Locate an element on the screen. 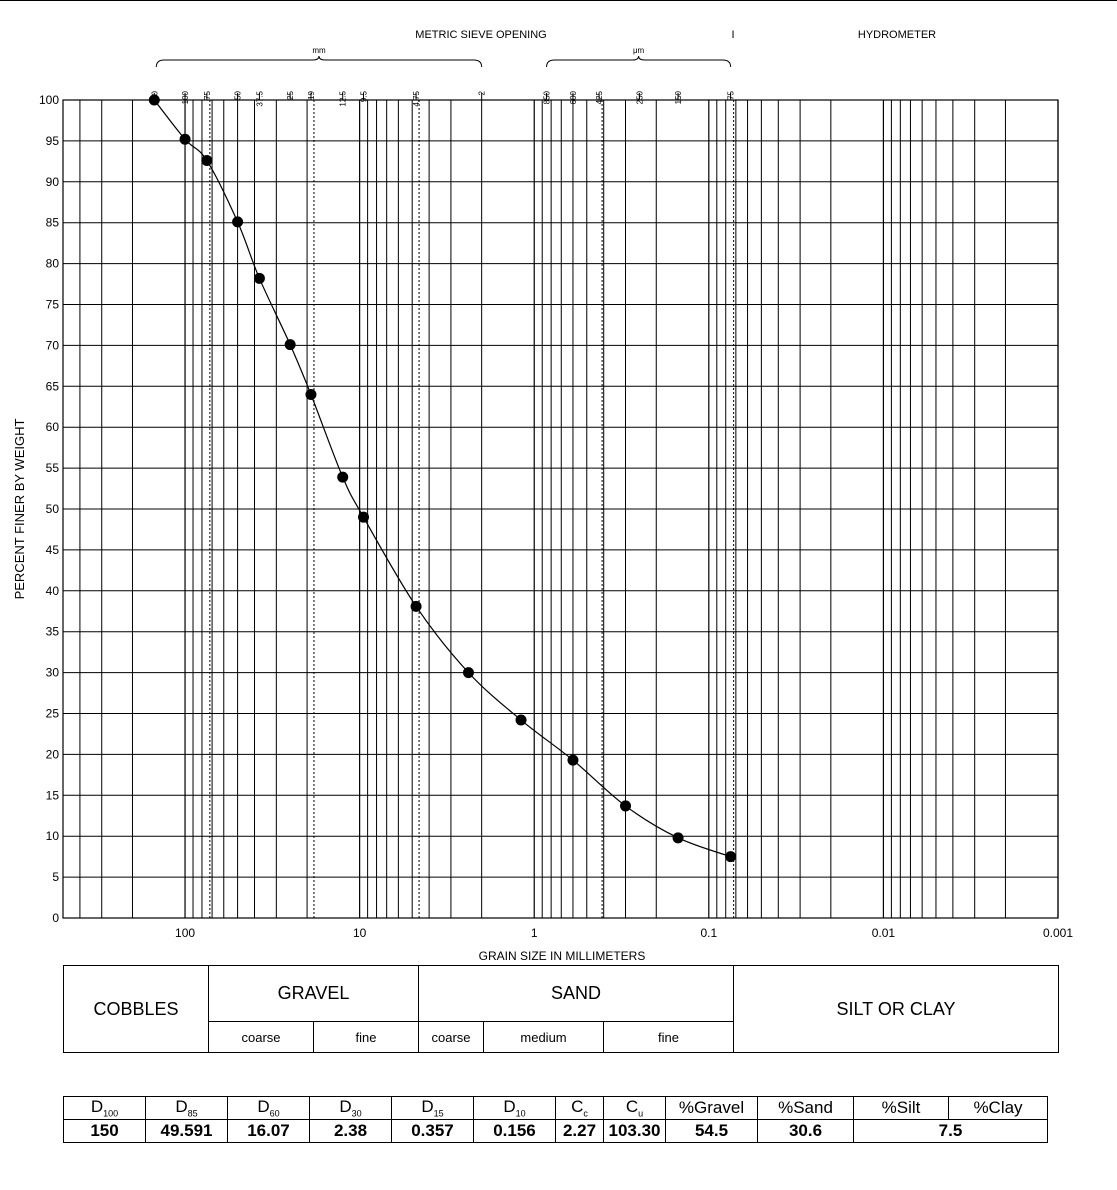 This screenshot has height=1190, width=1117. hydrometer-title: HYDROMETER is located at coordinates (897, 35).